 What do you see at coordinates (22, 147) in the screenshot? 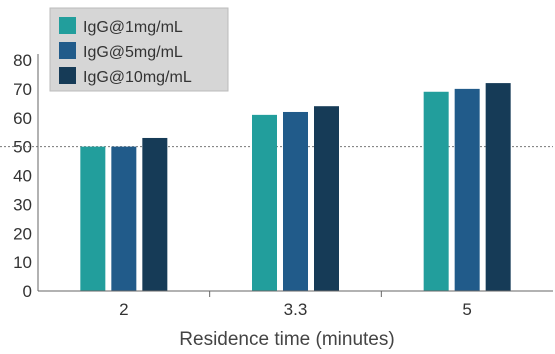
I see `y-tick-label: 50` at bounding box center [22, 147].